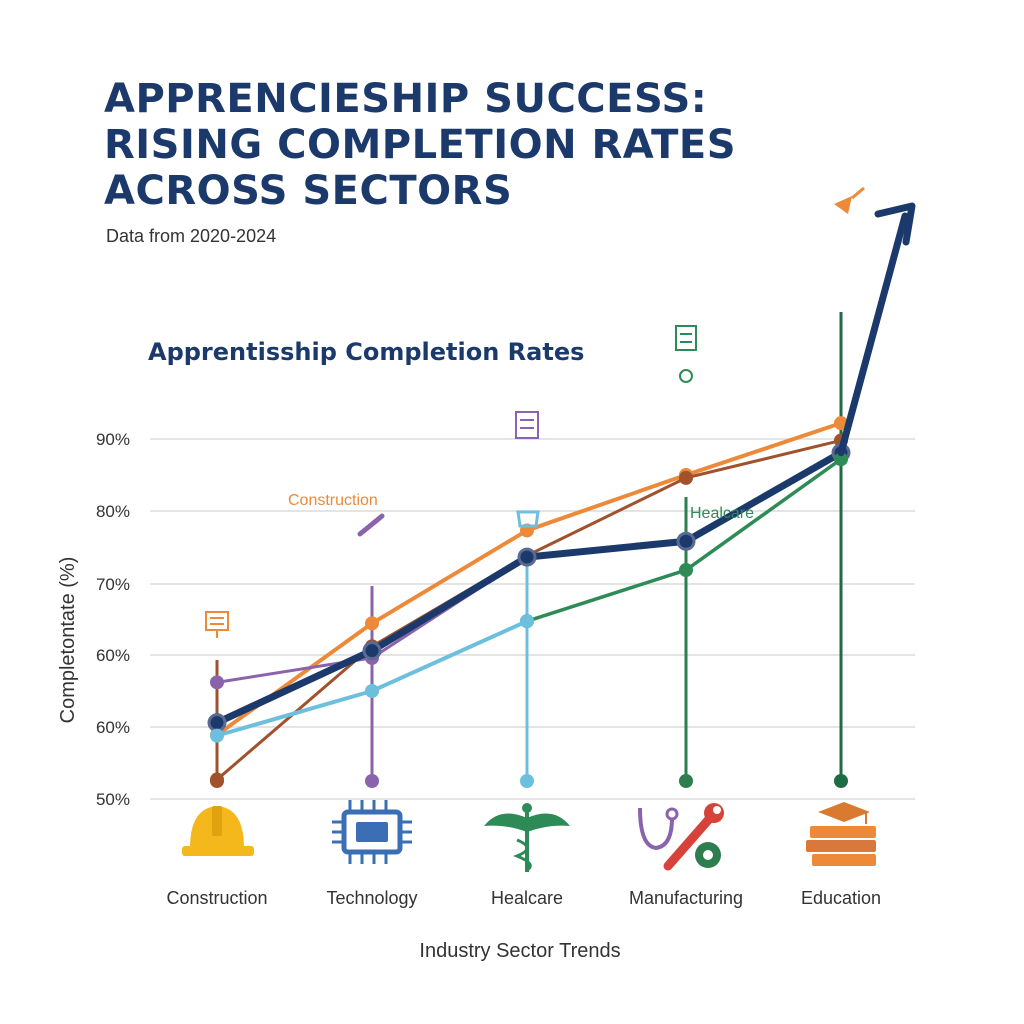  Describe the element at coordinates (216, 898) in the screenshot. I see `x-tick-label: Construction` at that location.